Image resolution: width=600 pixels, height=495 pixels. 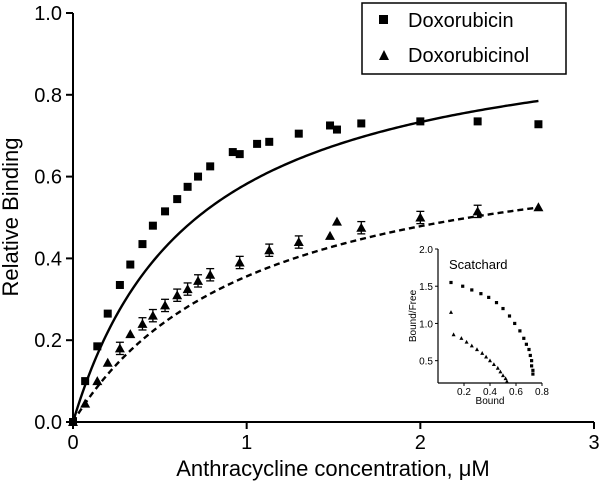 I want to click on inset-ticks: 0.2 0.4 0.6 0.8 0.5 1.0 1.5 2.0, so click(x=484, y=321).